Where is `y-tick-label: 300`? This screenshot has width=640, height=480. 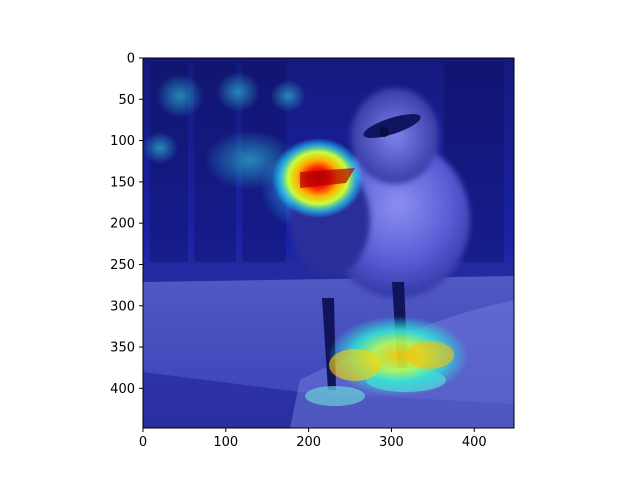
y-tick-label: 300 is located at coordinates (122, 306).